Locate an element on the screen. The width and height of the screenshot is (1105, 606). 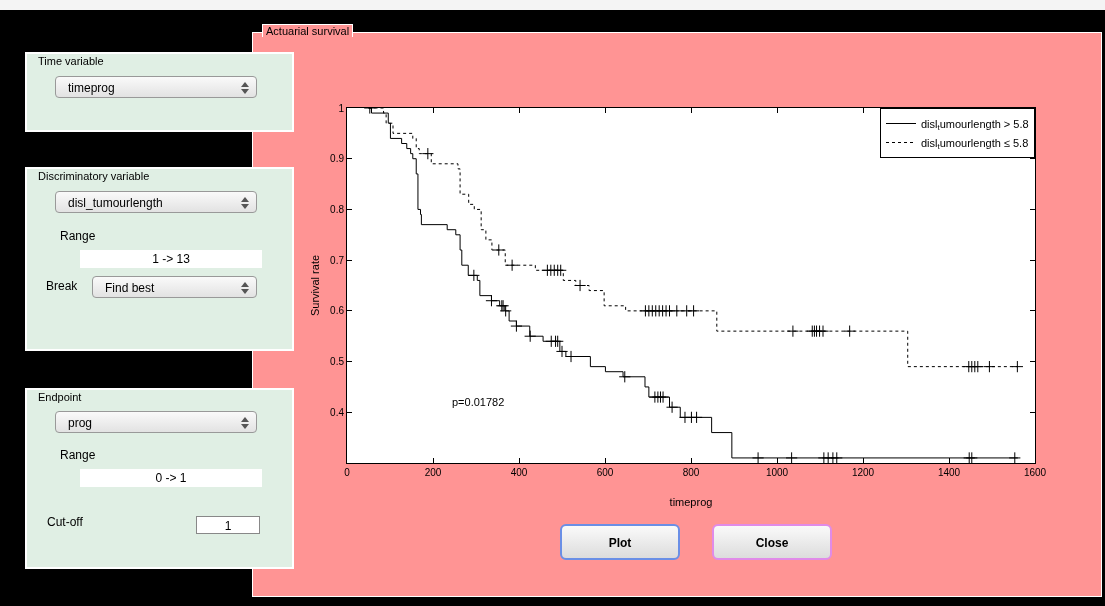
y-tick-label: 0.7 is located at coordinates (337, 260).